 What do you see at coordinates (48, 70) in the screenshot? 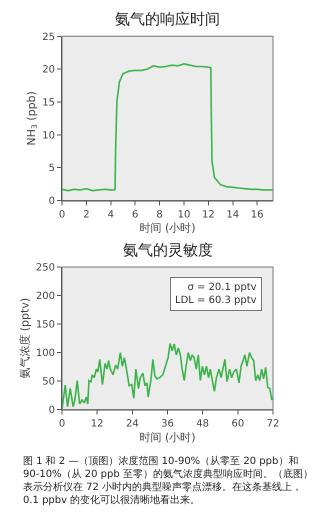
I see `y-tick-label: 20` at bounding box center [48, 70].